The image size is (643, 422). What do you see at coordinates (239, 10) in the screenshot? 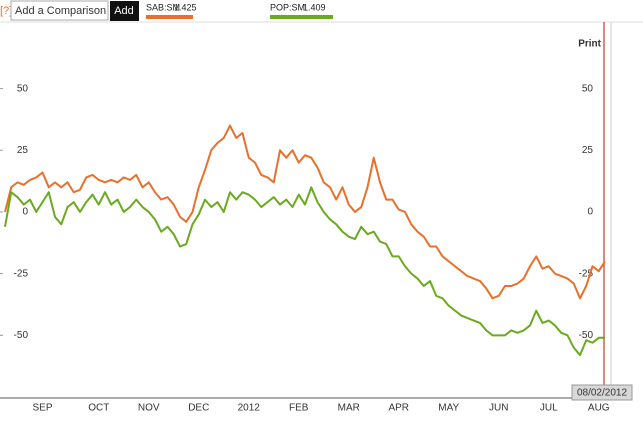
I see `legend: SAB:SM1.425 POP:SM1.409` at bounding box center [239, 10].